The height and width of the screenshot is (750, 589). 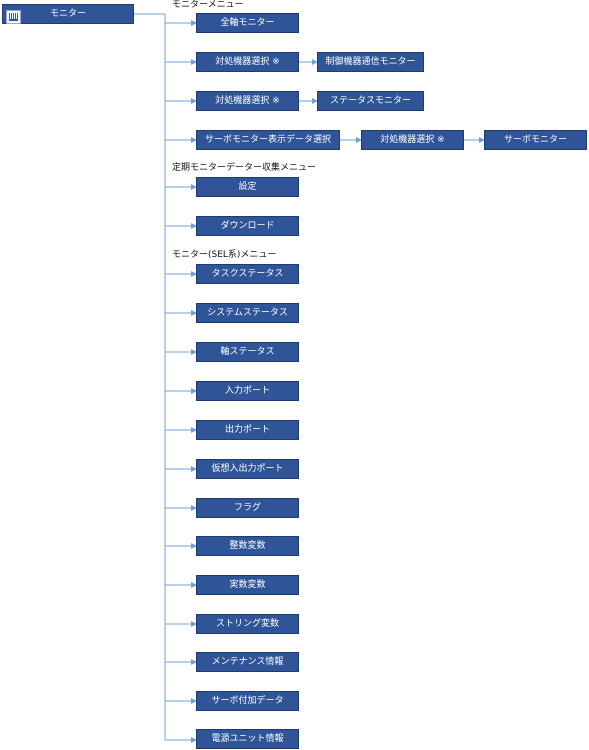 I want to click on node-input-port: 入力ポート, so click(x=247, y=391).